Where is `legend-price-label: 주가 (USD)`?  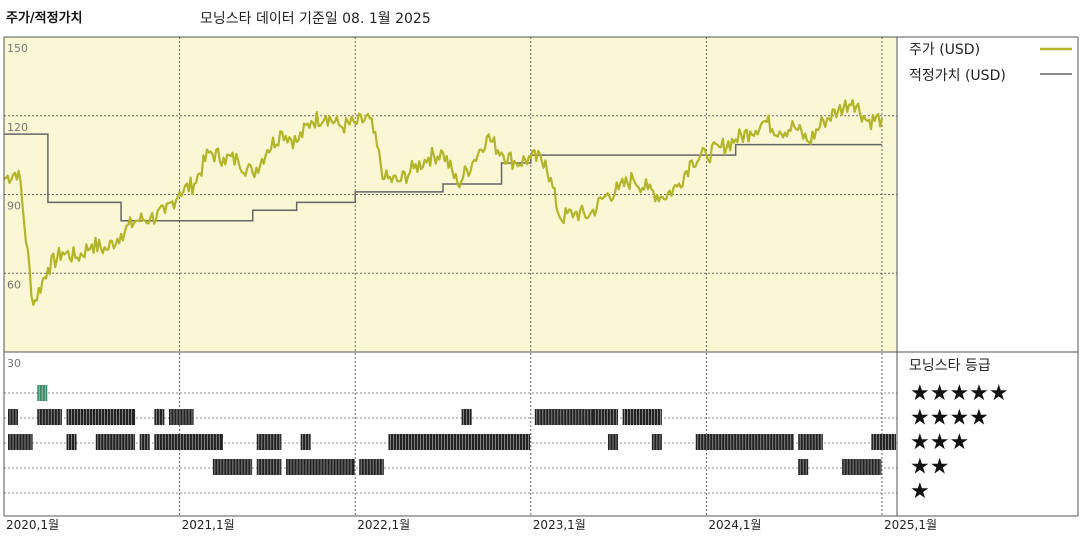
legend-price-label: 주가 (USD) is located at coordinates (944, 50).